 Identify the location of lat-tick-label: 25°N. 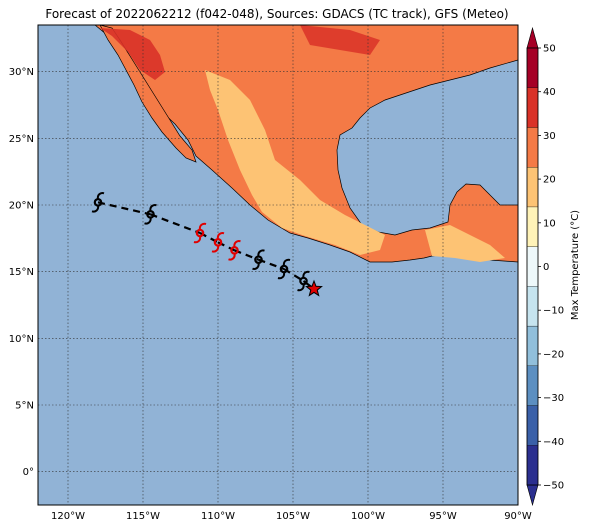
(21, 139).